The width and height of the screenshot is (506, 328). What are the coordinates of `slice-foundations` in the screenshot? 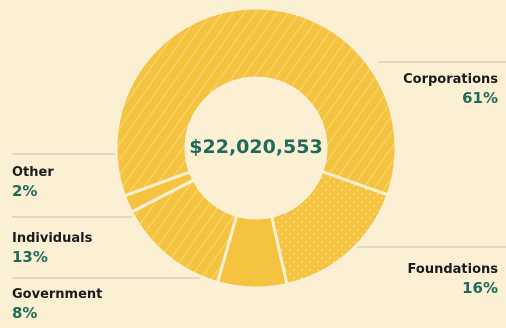 It's located at (330, 228).